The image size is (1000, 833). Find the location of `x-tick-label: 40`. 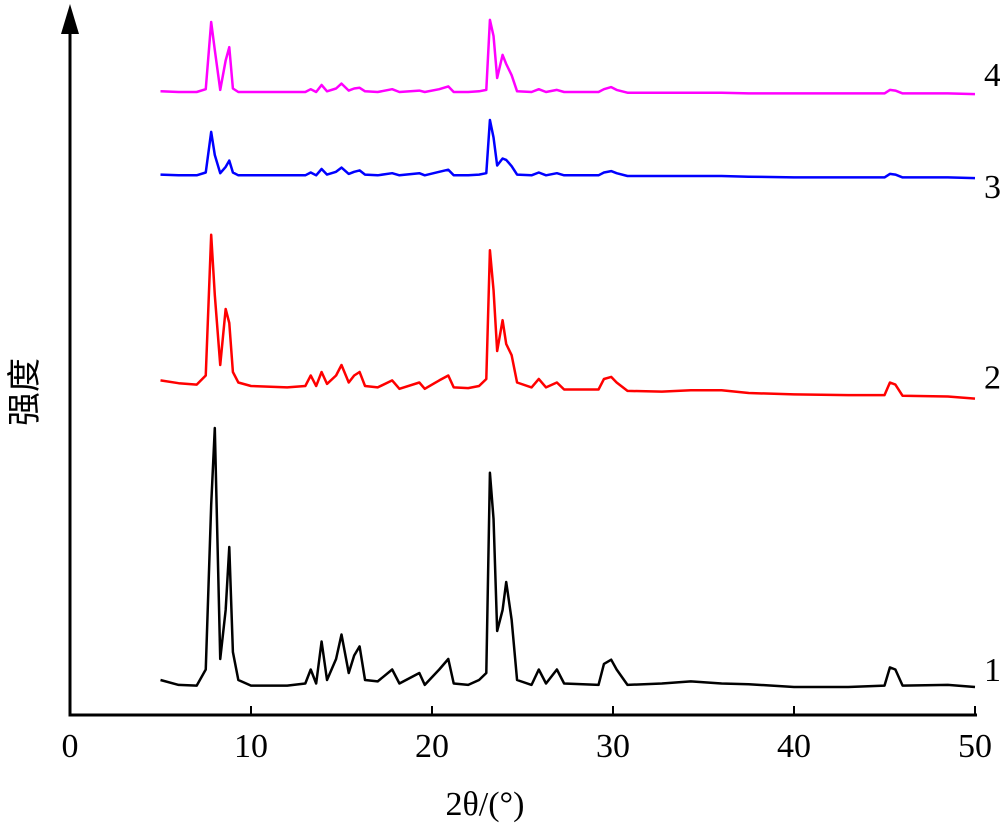

x-tick-label: 40 is located at coordinates (794, 746).